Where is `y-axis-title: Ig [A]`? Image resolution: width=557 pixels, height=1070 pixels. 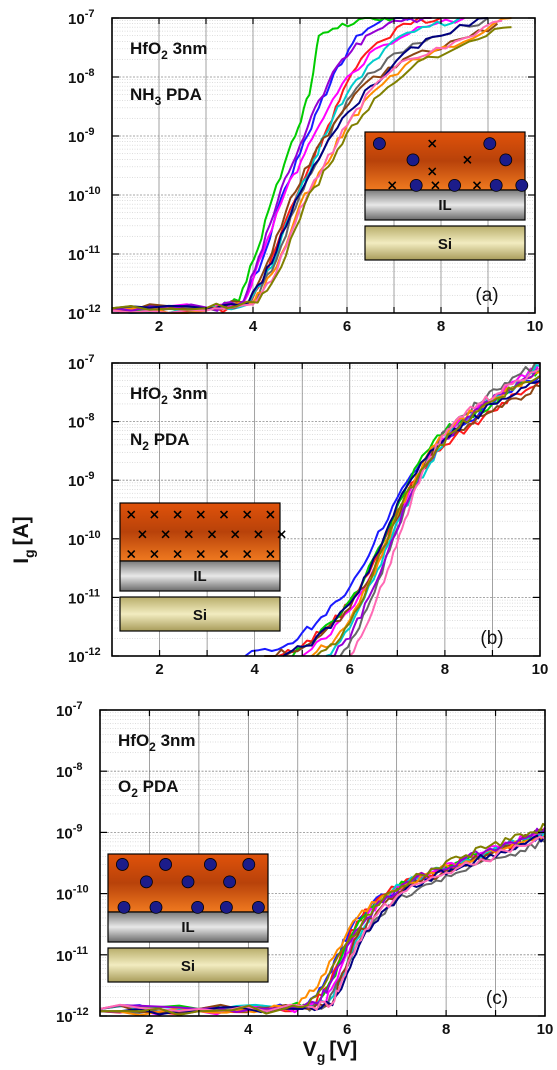 y-axis-title: Ig [A] is located at coordinates (23, 540).